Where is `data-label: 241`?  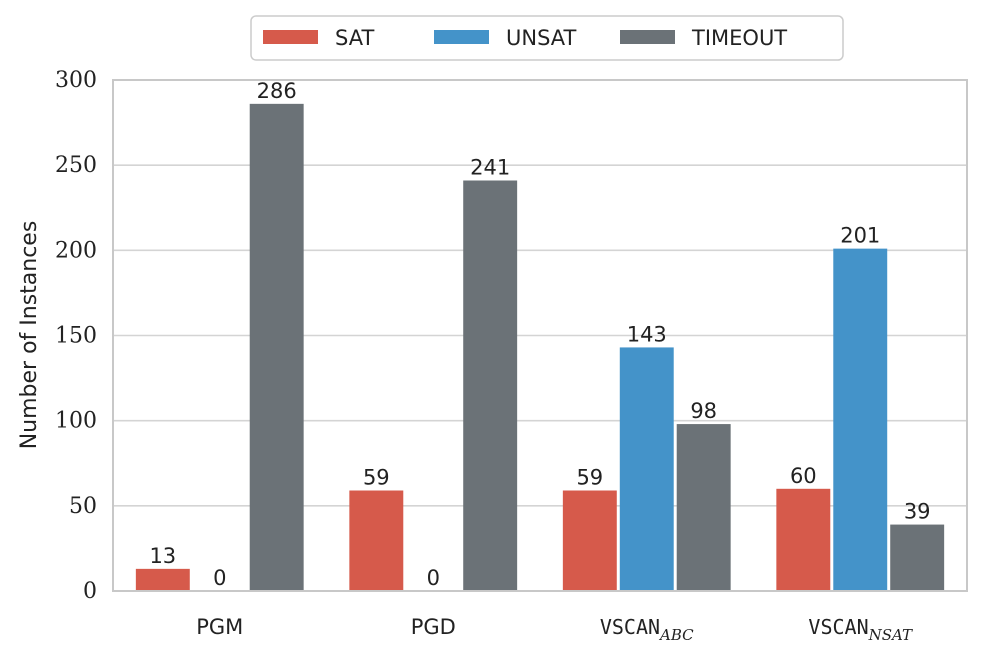
data-label: 241 is located at coordinates (490, 167).